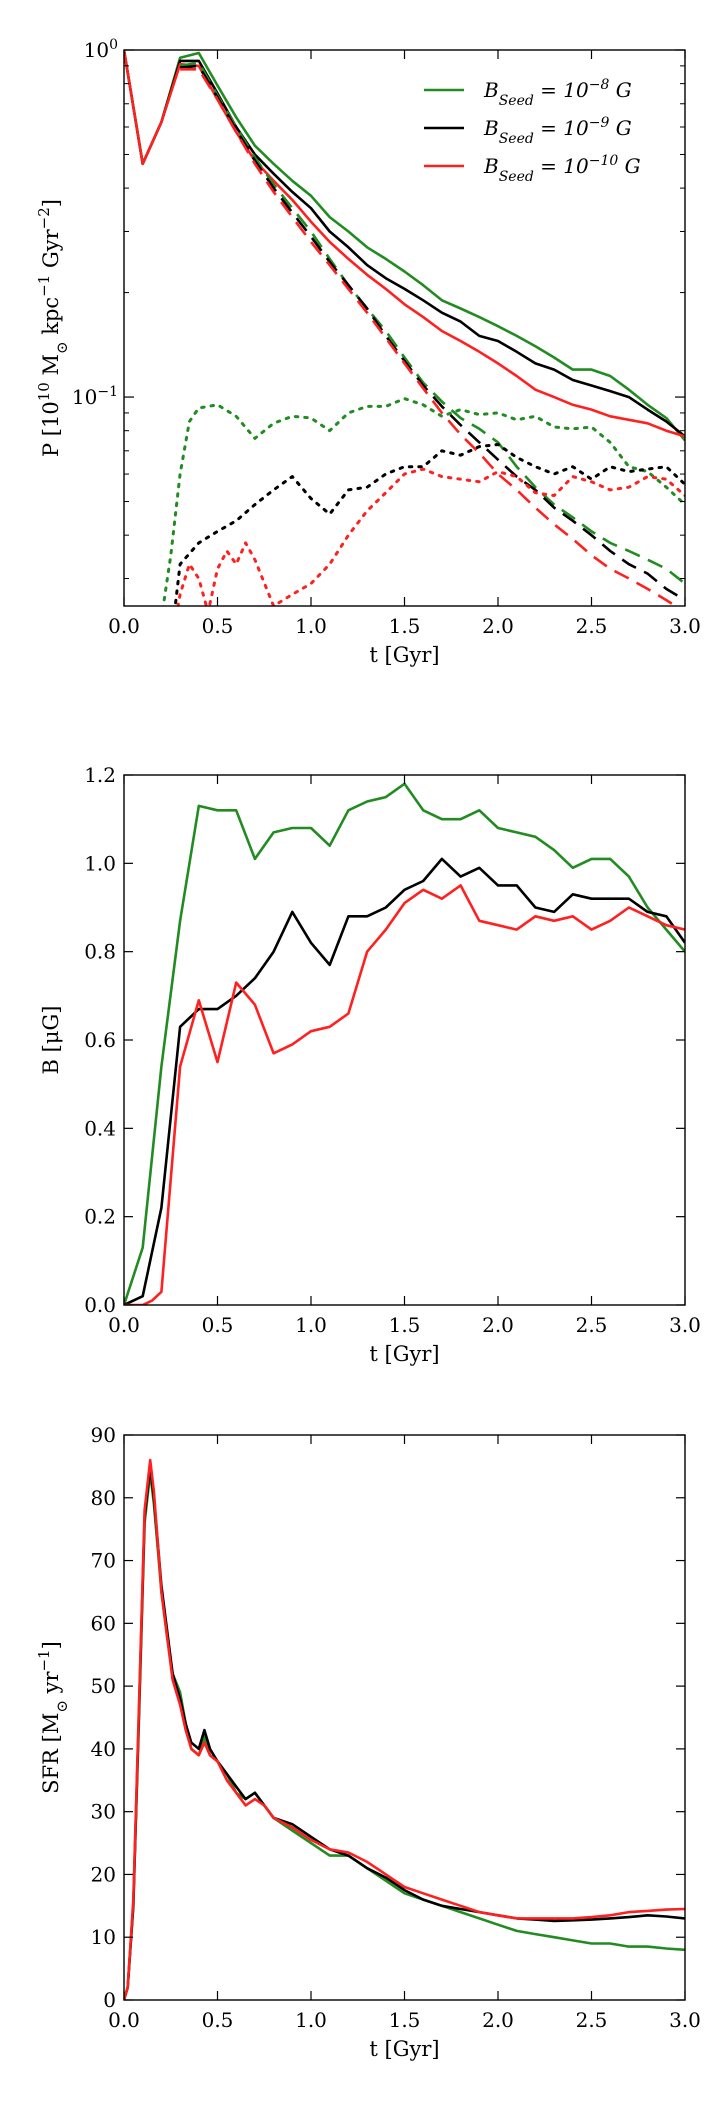 This screenshot has width=706, height=2111. Describe the element at coordinates (103, 1623) in the screenshot. I see `y-tick-label: 60` at that location.